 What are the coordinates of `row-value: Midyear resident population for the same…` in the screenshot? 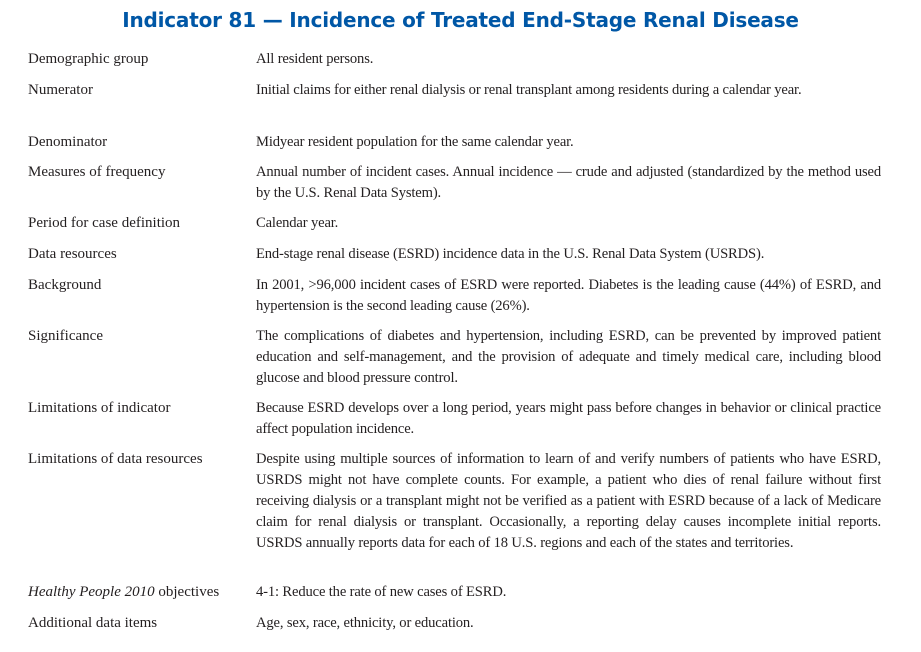 It's located at (415, 142).